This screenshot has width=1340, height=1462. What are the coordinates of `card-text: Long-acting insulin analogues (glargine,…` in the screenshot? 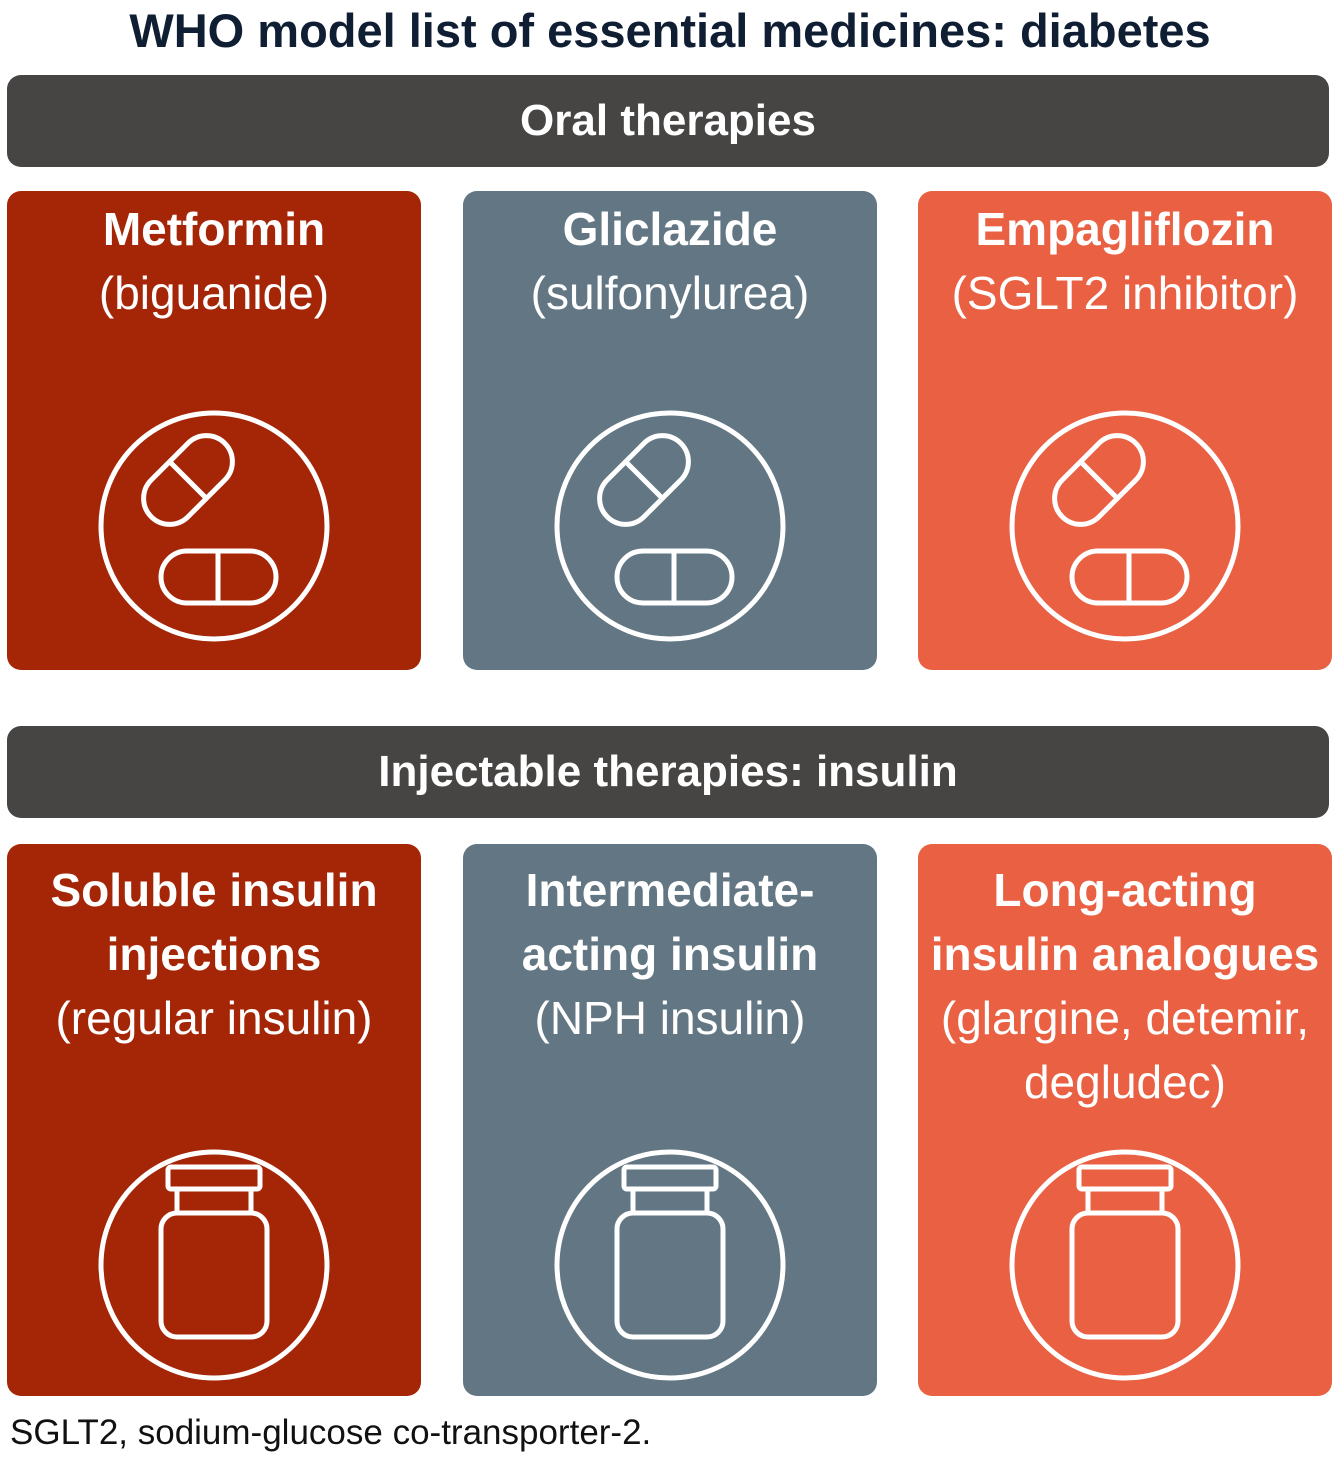 It's located at (1125, 986).